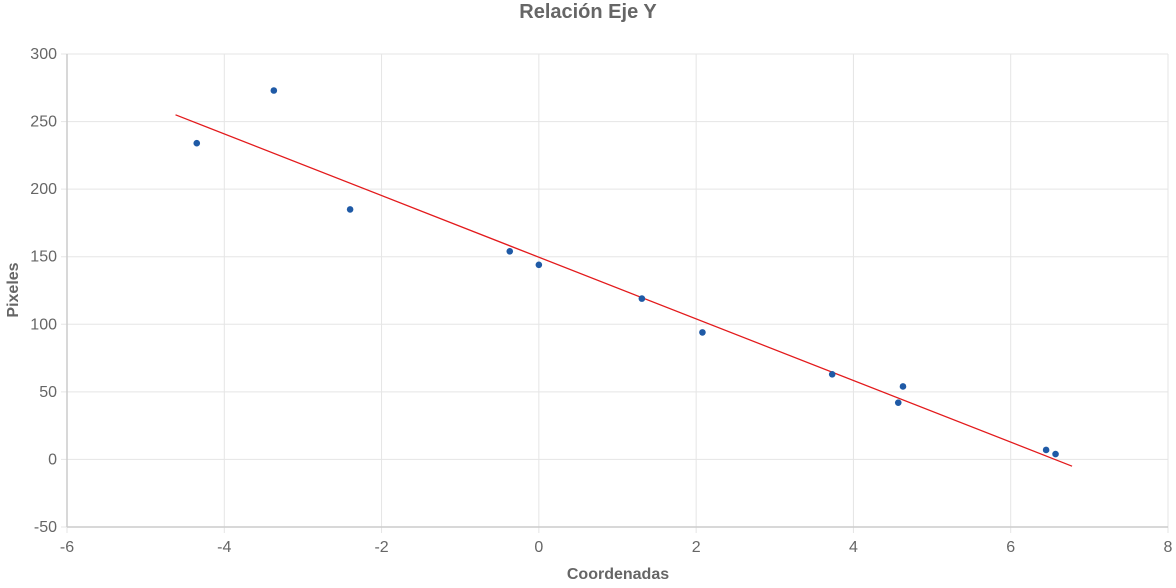 The width and height of the screenshot is (1176, 588). Describe the element at coordinates (67, 547) in the screenshot. I see `x-tick-label: -6` at that location.